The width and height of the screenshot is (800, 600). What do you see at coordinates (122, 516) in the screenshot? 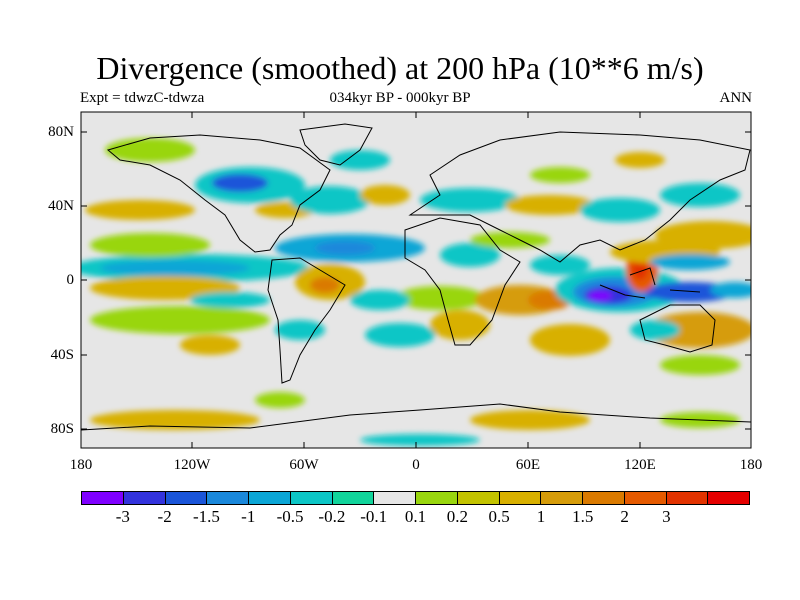
I see `colorbar-label: -3` at bounding box center [122, 516].